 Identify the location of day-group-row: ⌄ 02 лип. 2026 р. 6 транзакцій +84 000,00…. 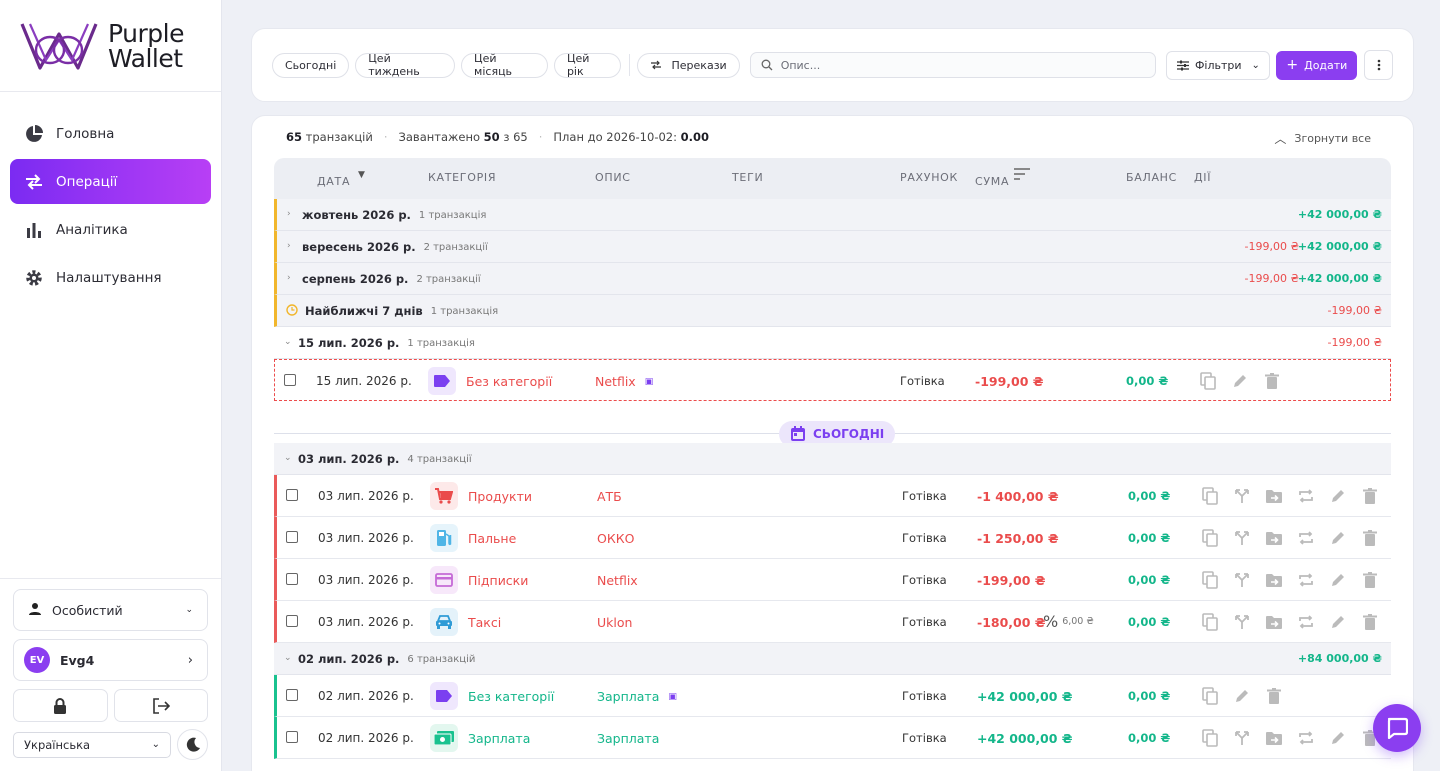
(832, 659).